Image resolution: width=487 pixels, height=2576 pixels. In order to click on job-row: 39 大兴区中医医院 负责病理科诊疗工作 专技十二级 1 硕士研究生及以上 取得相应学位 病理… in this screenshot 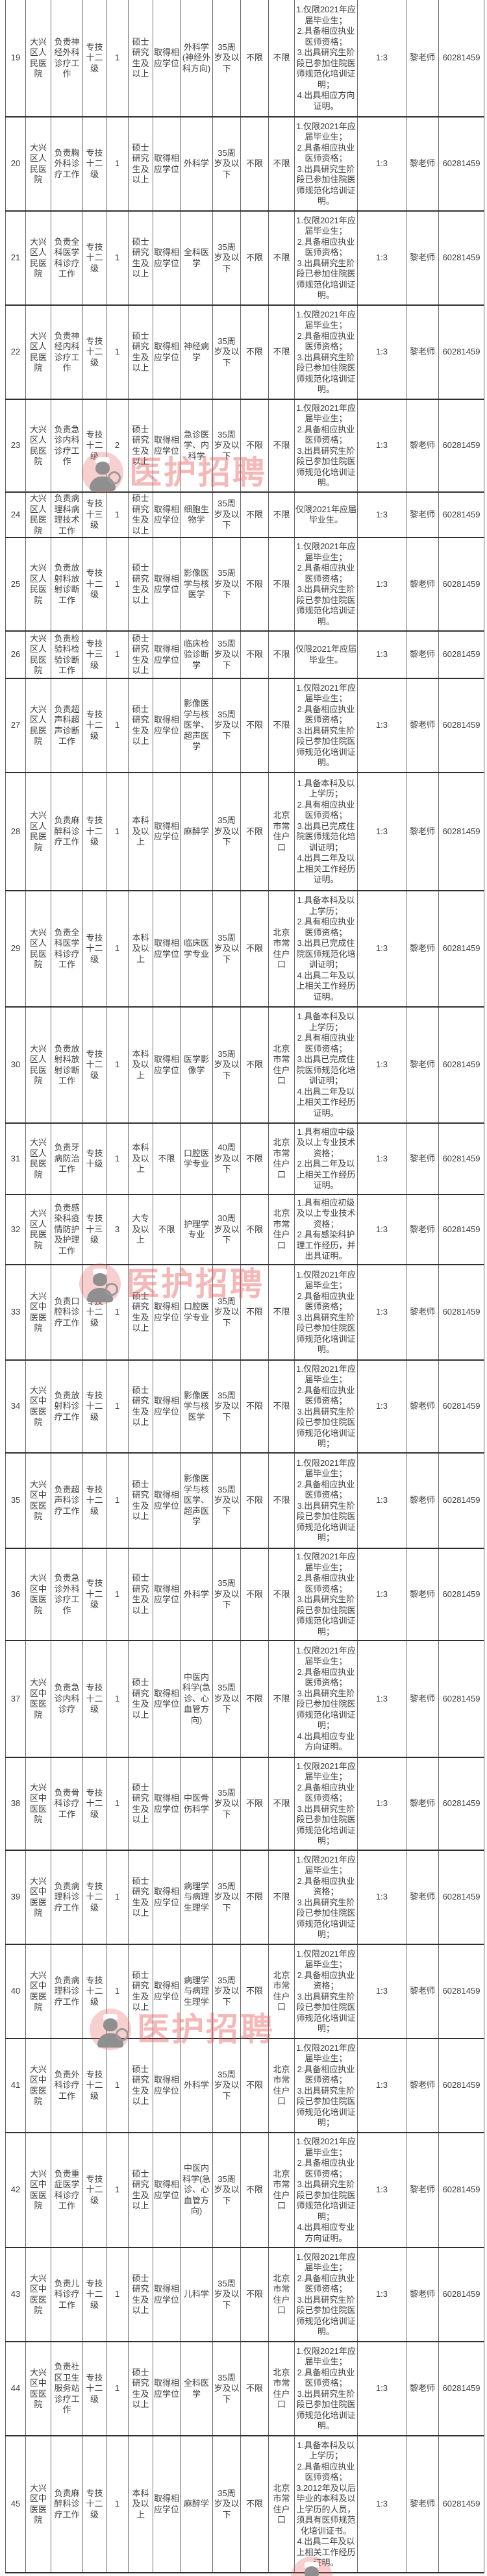, I will do `click(244, 1897)`.